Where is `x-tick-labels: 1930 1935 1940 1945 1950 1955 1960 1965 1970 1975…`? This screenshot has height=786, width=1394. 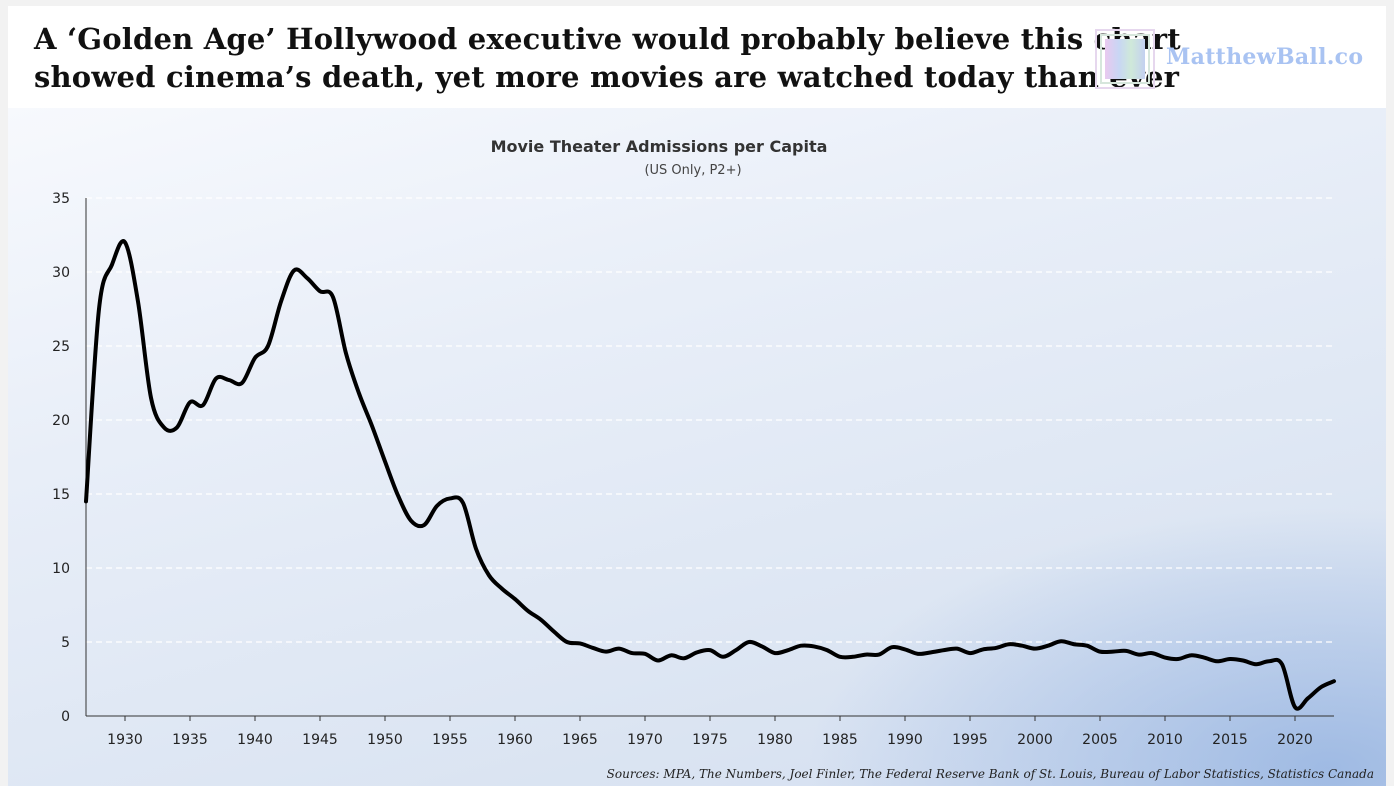
x-tick-labels: 1930 1935 1940 1945 1950 1955 1960 1965 1970 1975… is located at coordinates (710, 740).